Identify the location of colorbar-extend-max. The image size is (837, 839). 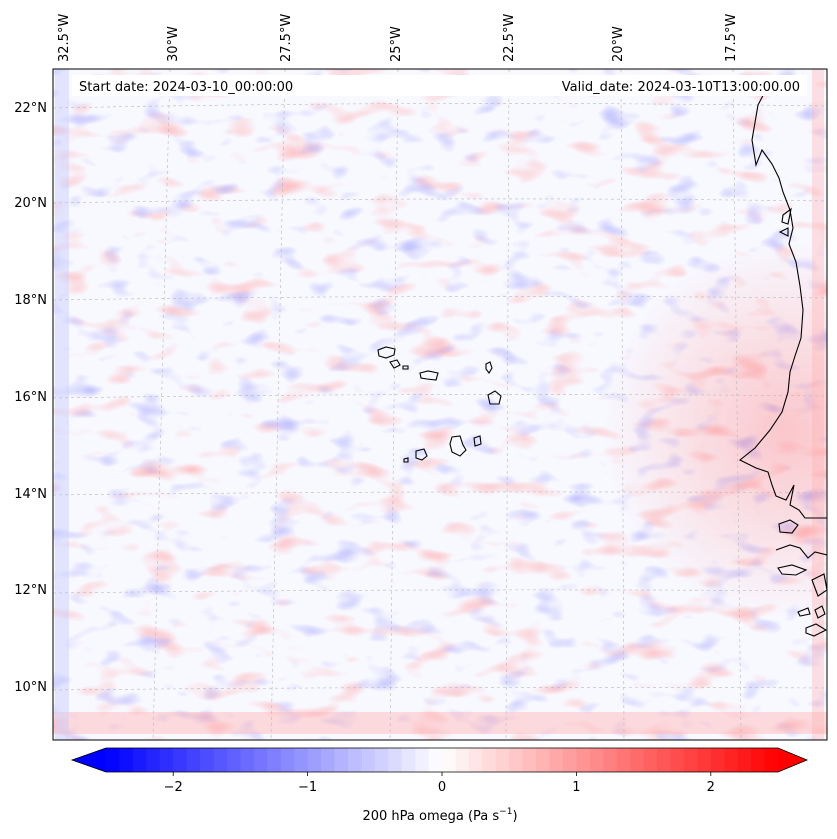
(792, 760).